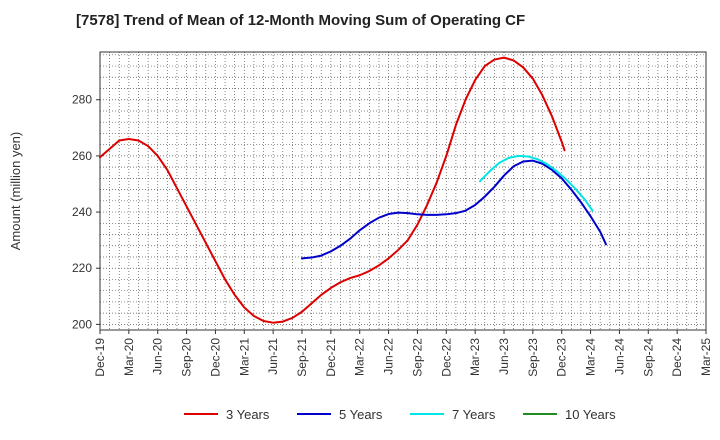 The width and height of the screenshot is (720, 440). What do you see at coordinates (158, 356) in the screenshot?
I see `x-tick-label: Jun-20` at bounding box center [158, 356].